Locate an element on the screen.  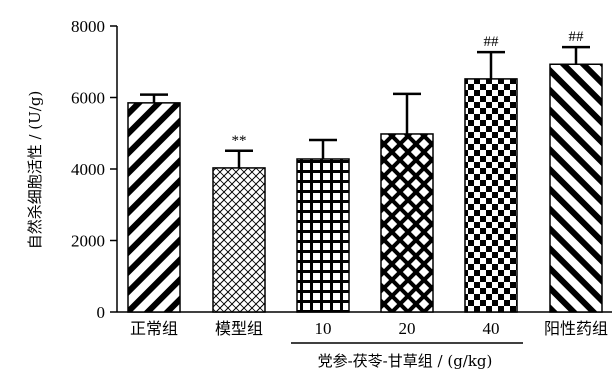
y-ticks: 0 2000 4000 6000 8000 is located at coordinates (94, 169).